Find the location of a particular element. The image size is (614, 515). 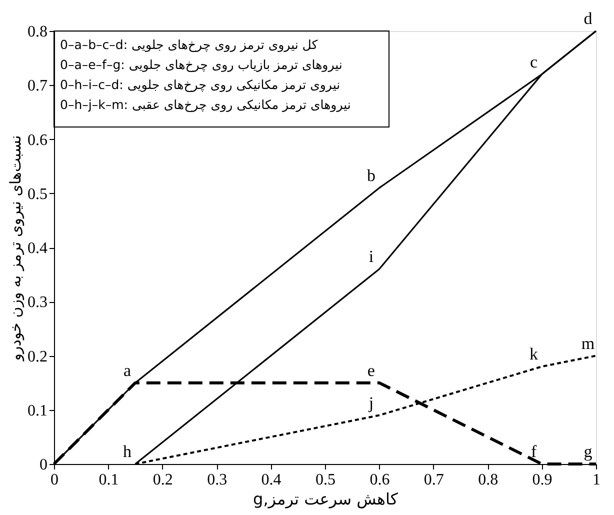

x-tick-label: 1 is located at coordinates (596, 480).